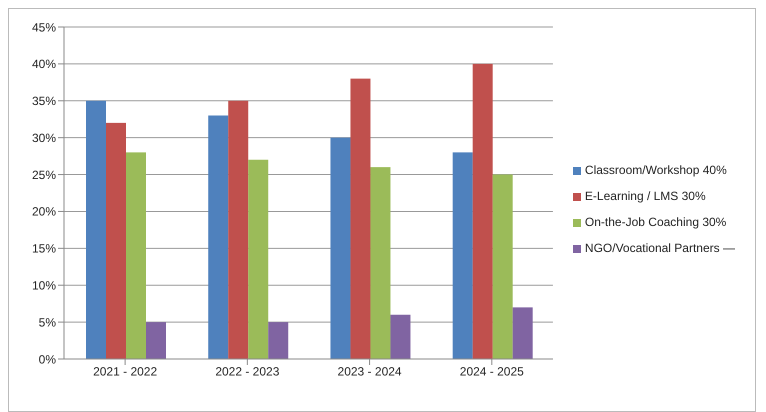 Image resolution: width=766 pixels, height=412 pixels. What do you see at coordinates (659, 248) in the screenshot?
I see `legend-label: NGO/Vocational Partners —` at bounding box center [659, 248].